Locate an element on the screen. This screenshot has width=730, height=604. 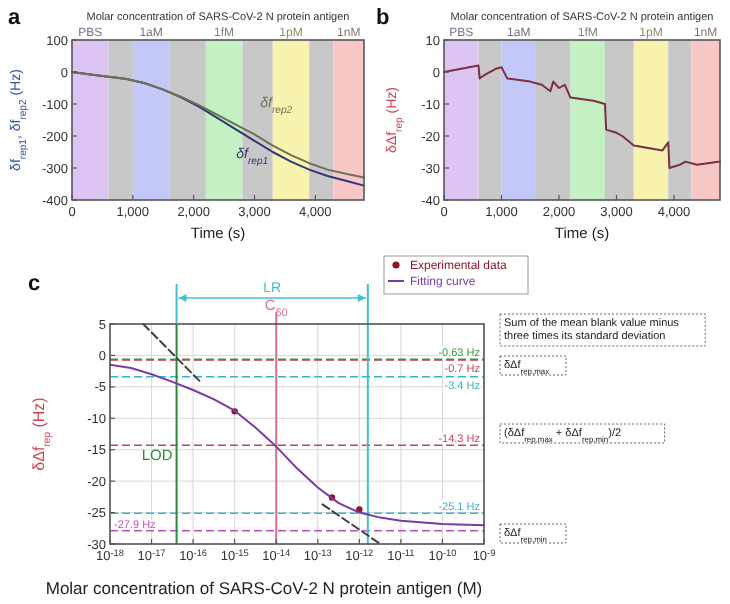
x-axis-title: Molar concentration of SARS-CoV-2 N protein antigen (M) is located at coordinates (264, 588).